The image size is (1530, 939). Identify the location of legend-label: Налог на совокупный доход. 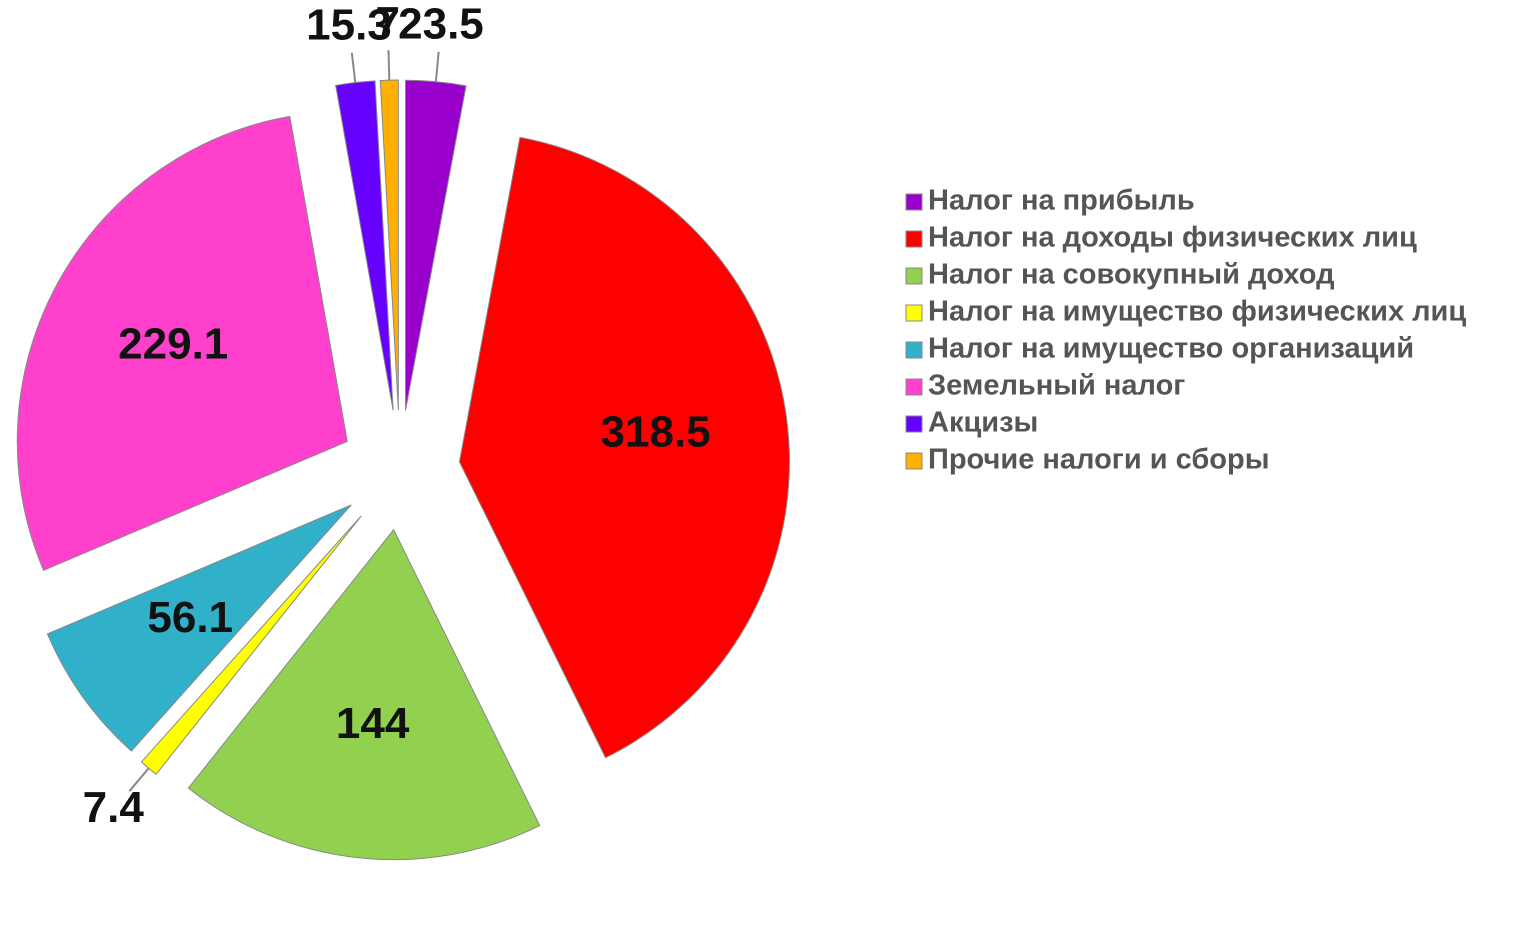
(1131, 275).